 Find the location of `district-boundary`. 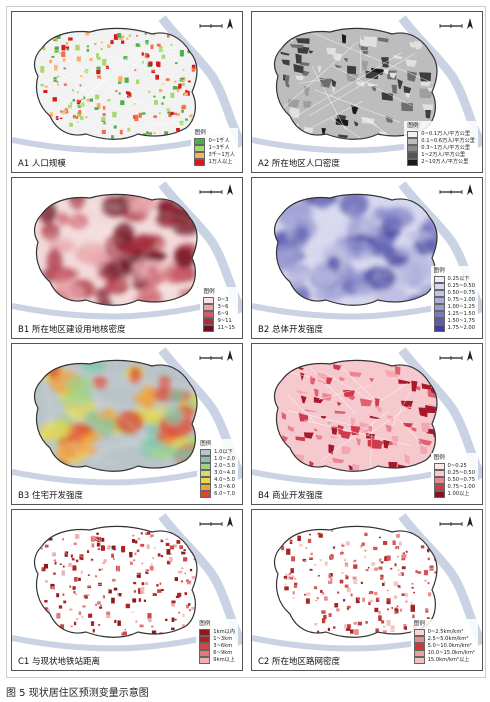

district-boundary is located at coordinates (115, 83).